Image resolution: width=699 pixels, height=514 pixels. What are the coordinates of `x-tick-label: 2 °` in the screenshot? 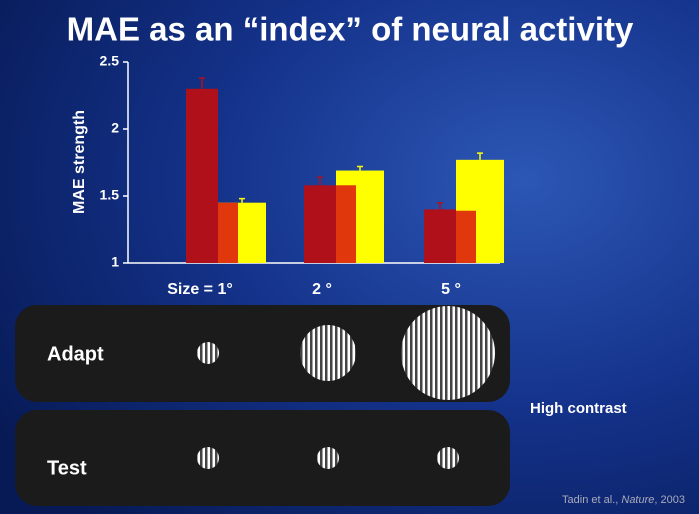 It's located at (322, 289).